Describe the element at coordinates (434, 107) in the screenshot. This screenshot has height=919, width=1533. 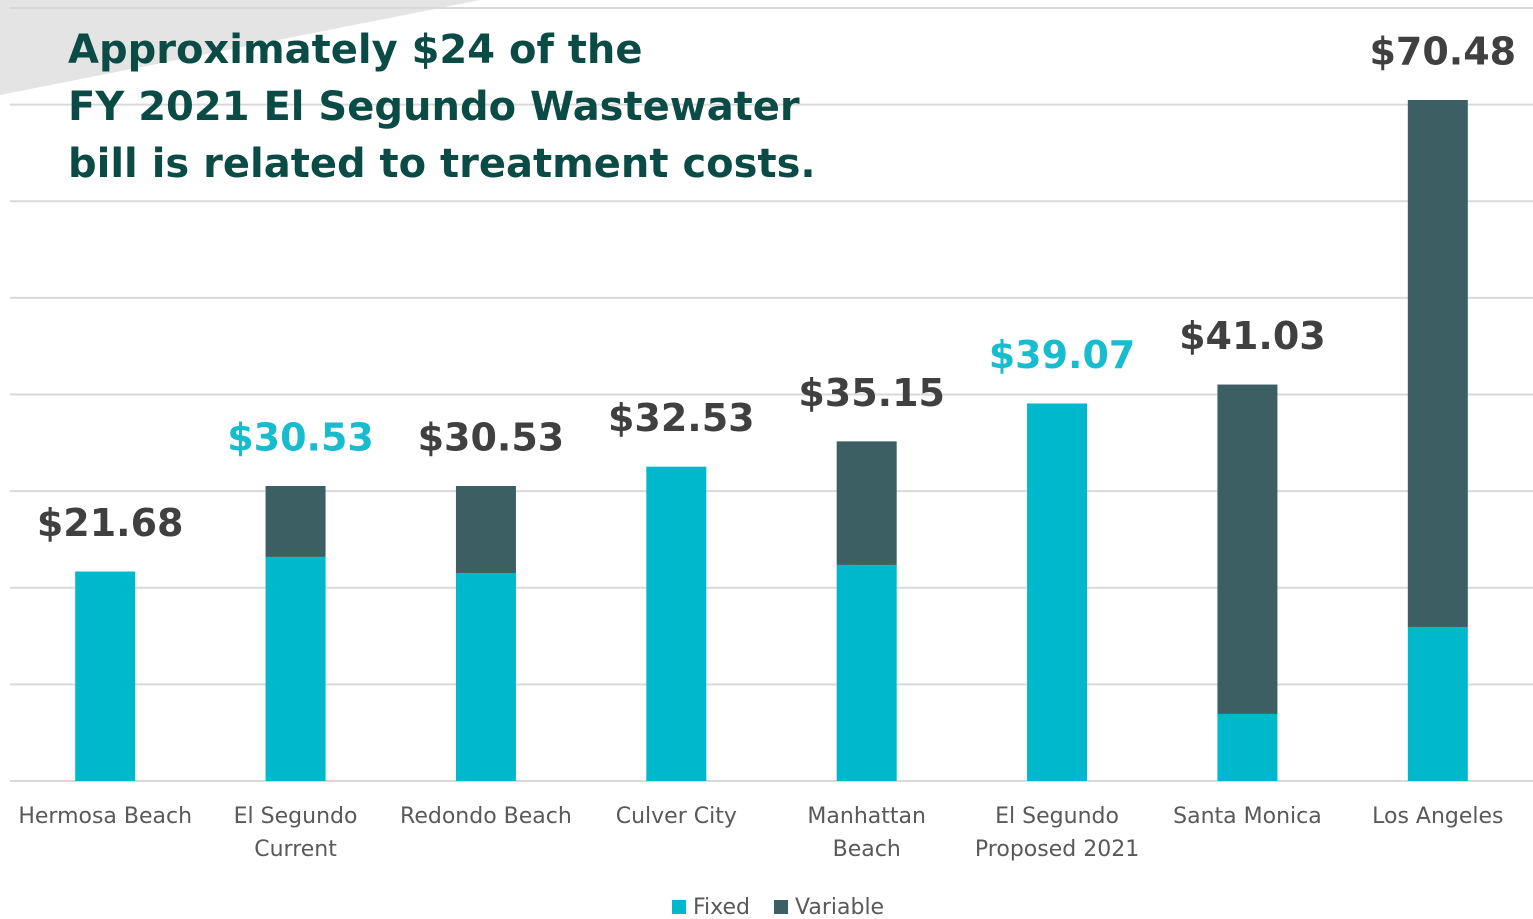
I see `chart-title: FY 2021 El Segundo Wastewater` at that location.